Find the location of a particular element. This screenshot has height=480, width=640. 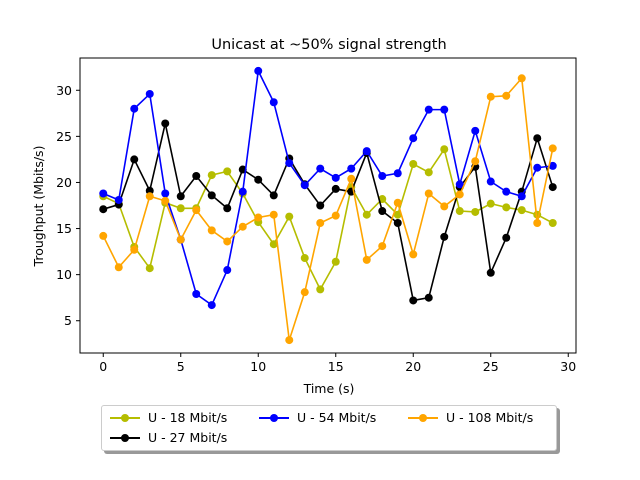

legend-item: U - 27 Mbit/s is located at coordinates (168, 437).